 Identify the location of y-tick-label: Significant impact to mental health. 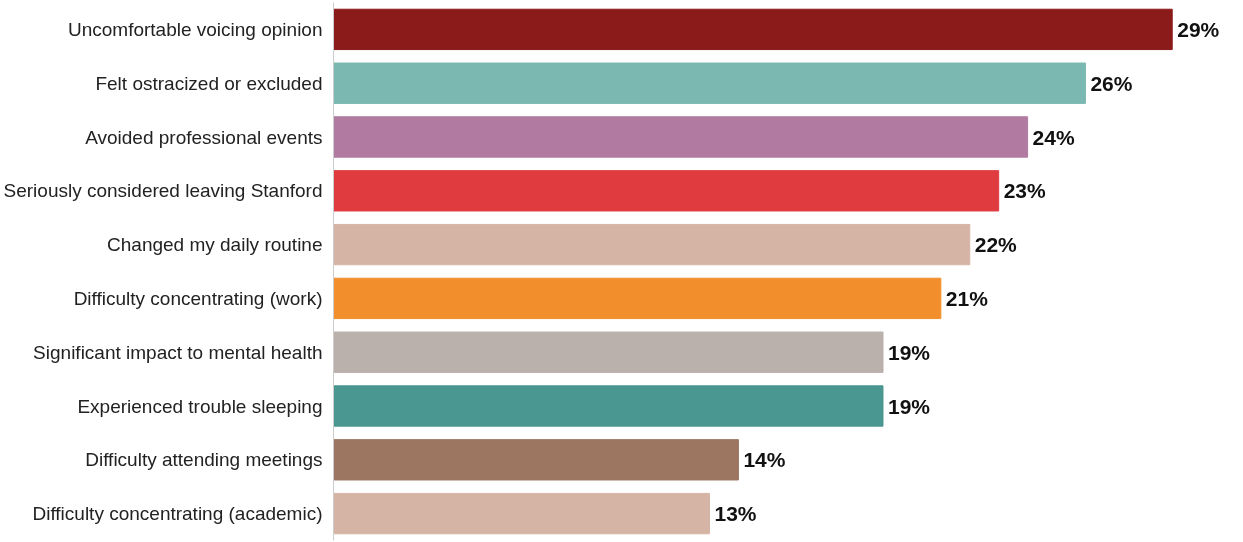
(178, 352).